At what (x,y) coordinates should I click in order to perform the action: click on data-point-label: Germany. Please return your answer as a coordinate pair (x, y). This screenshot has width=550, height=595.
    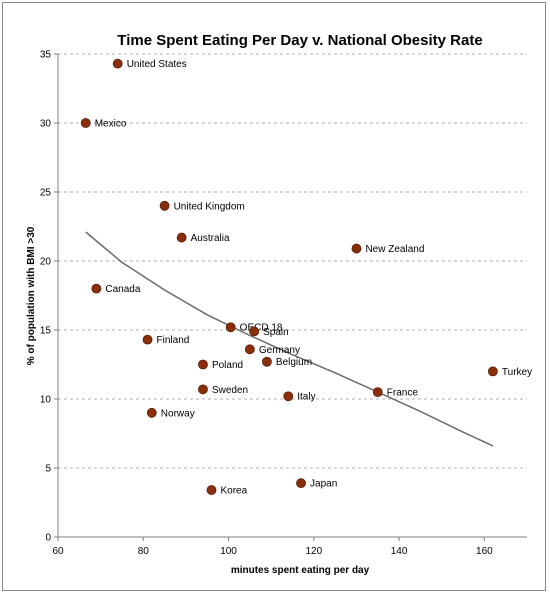
    Looking at the image, I should click on (279, 350).